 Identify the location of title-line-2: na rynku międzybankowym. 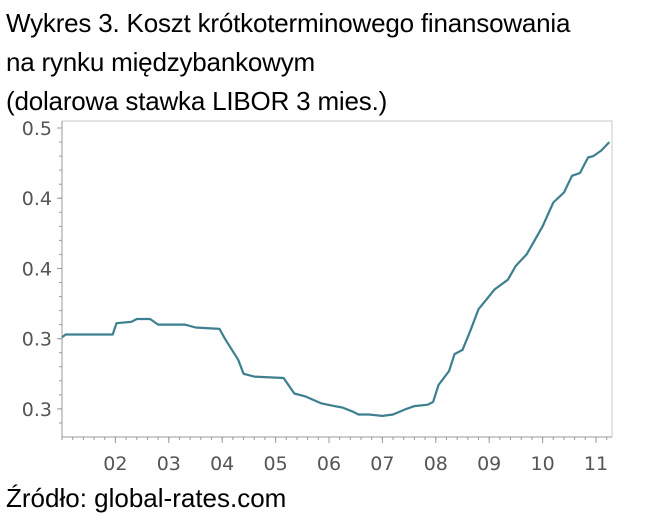
(160, 62).